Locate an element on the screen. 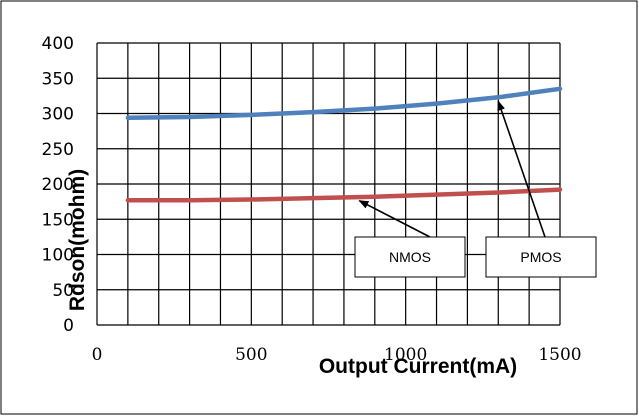  series-line-pmos is located at coordinates (344, 103).